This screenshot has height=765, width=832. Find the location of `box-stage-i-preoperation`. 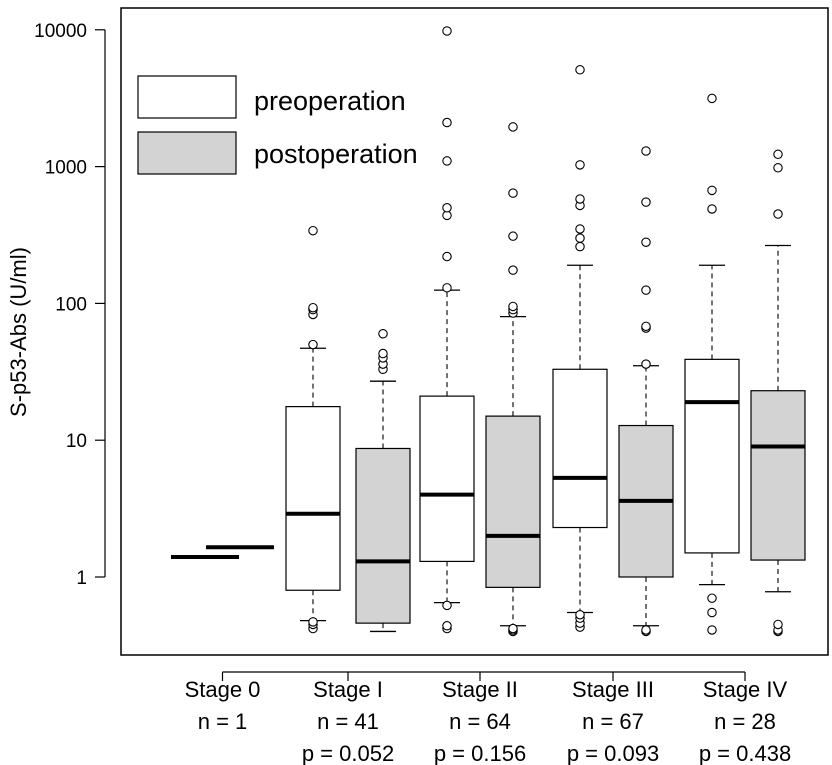

box-stage-i-preoperation is located at coordinates (313, 429).